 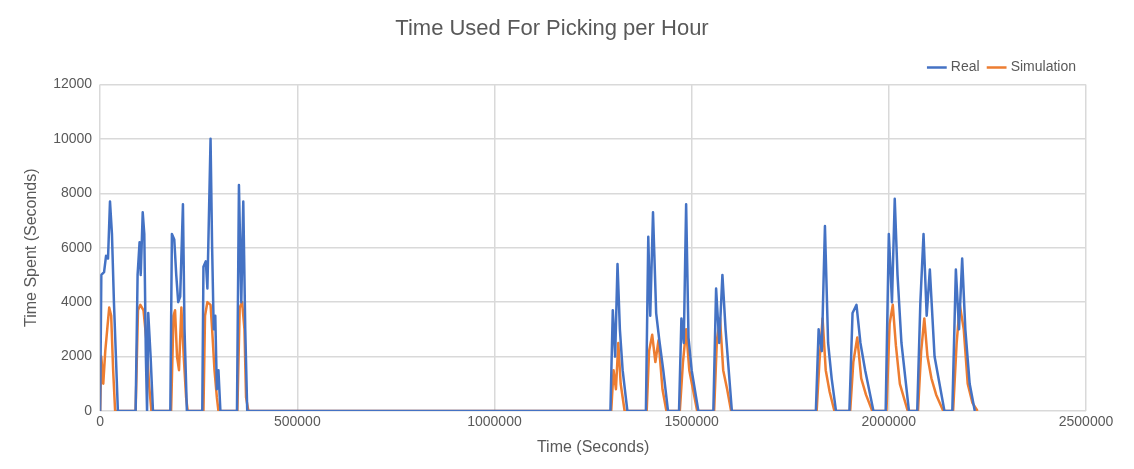 I want to click on x-axis-title: Time (Seconds), so click(x=593, y=446).